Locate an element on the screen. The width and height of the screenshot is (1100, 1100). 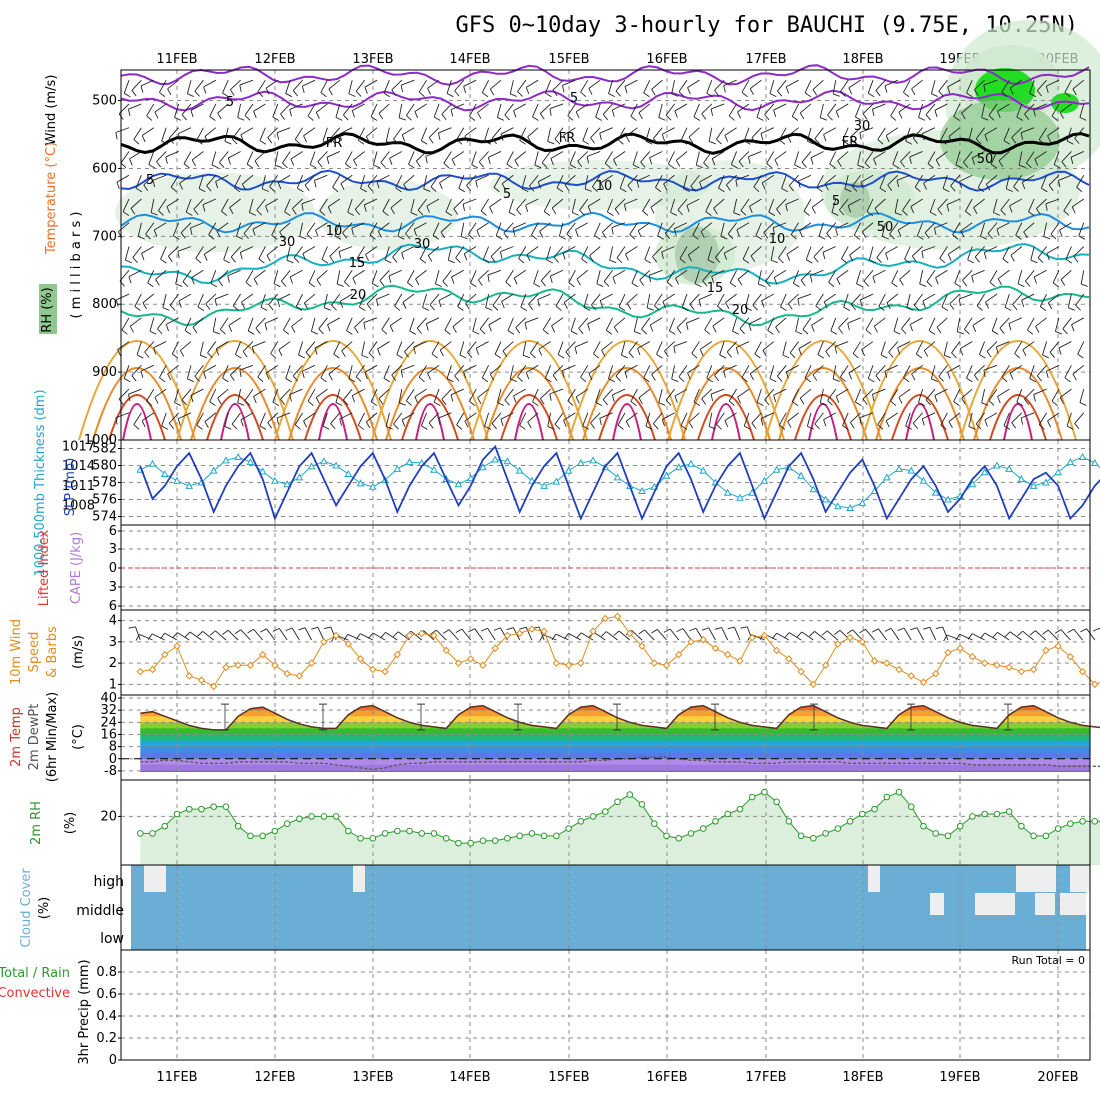
boundary-layer-contour is located at coordinates (1018, 417).